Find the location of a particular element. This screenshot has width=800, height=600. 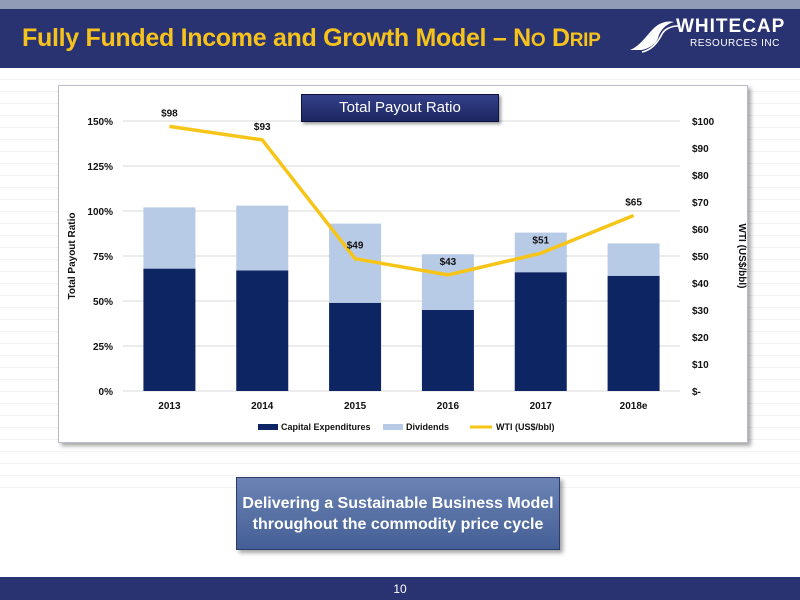

y2-tick-label: $20 is located at coordinates (700, 338).